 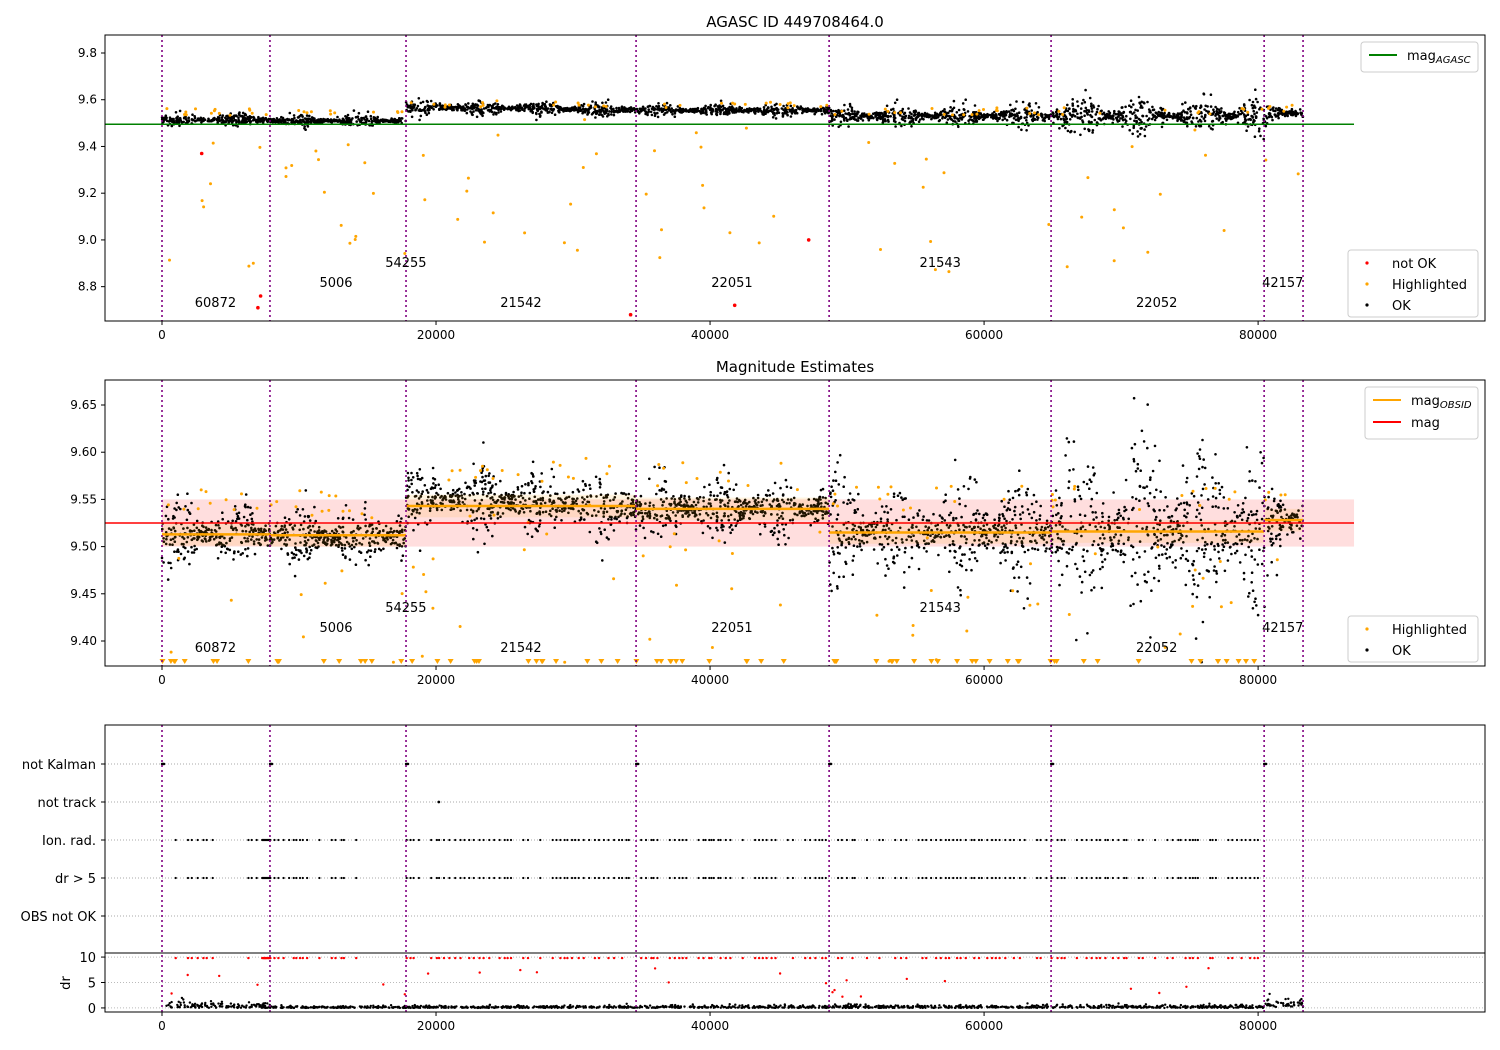 I want to click on x-tick-label: 0, so click(x=162, y=335).